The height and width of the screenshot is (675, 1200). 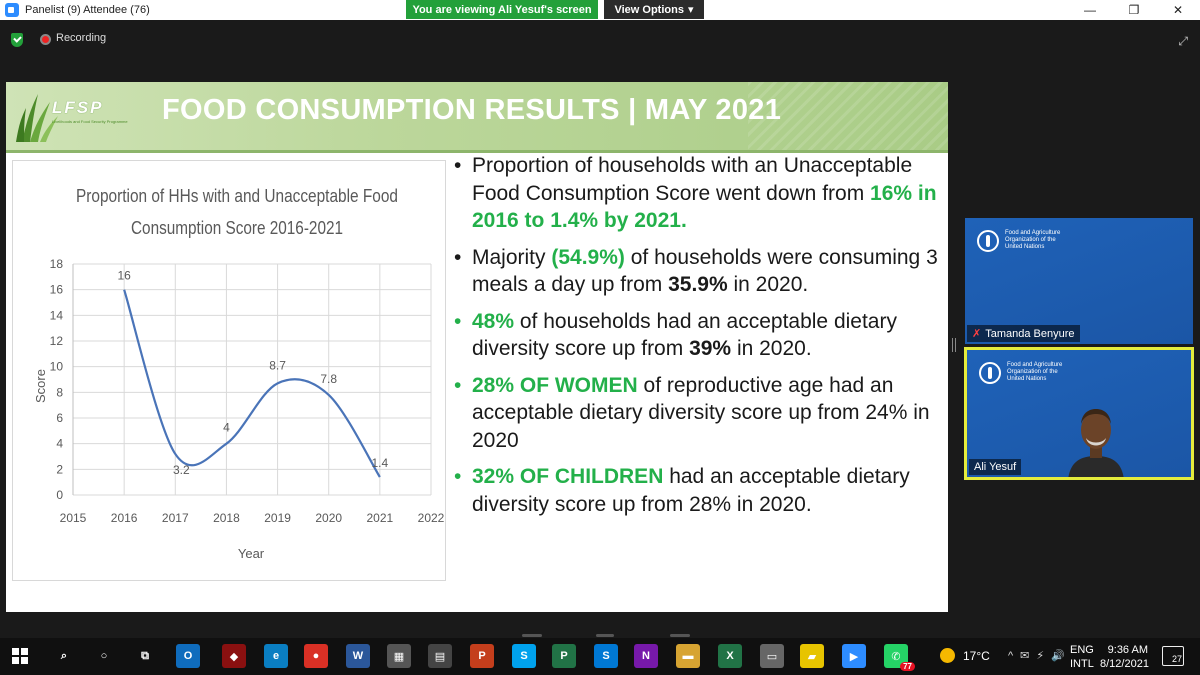 I want to click on onenote-icon: N, so click(x=646, y=656).